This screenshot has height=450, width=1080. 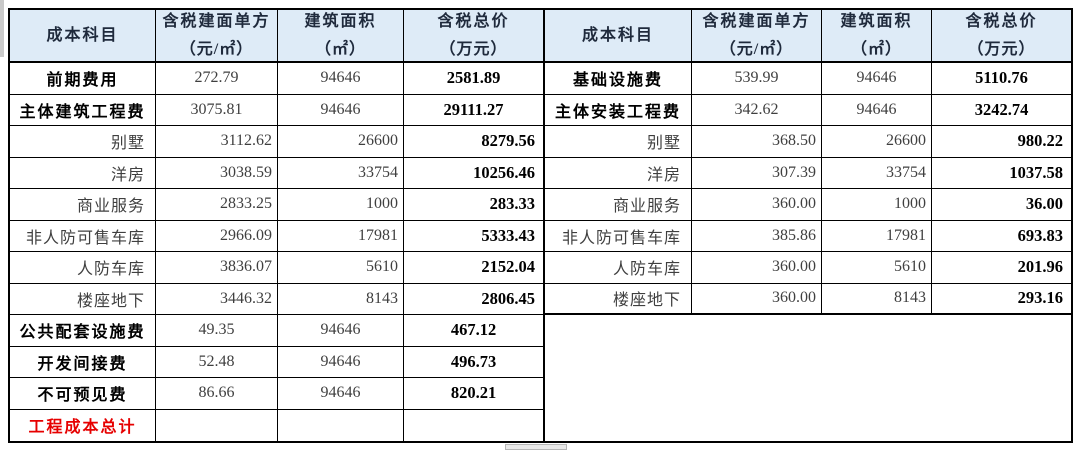 What do you see at coordinates (217, 205) in the screenshot?
I see `unit-price-cell: 2833.25` at bounding box center [217, 205].